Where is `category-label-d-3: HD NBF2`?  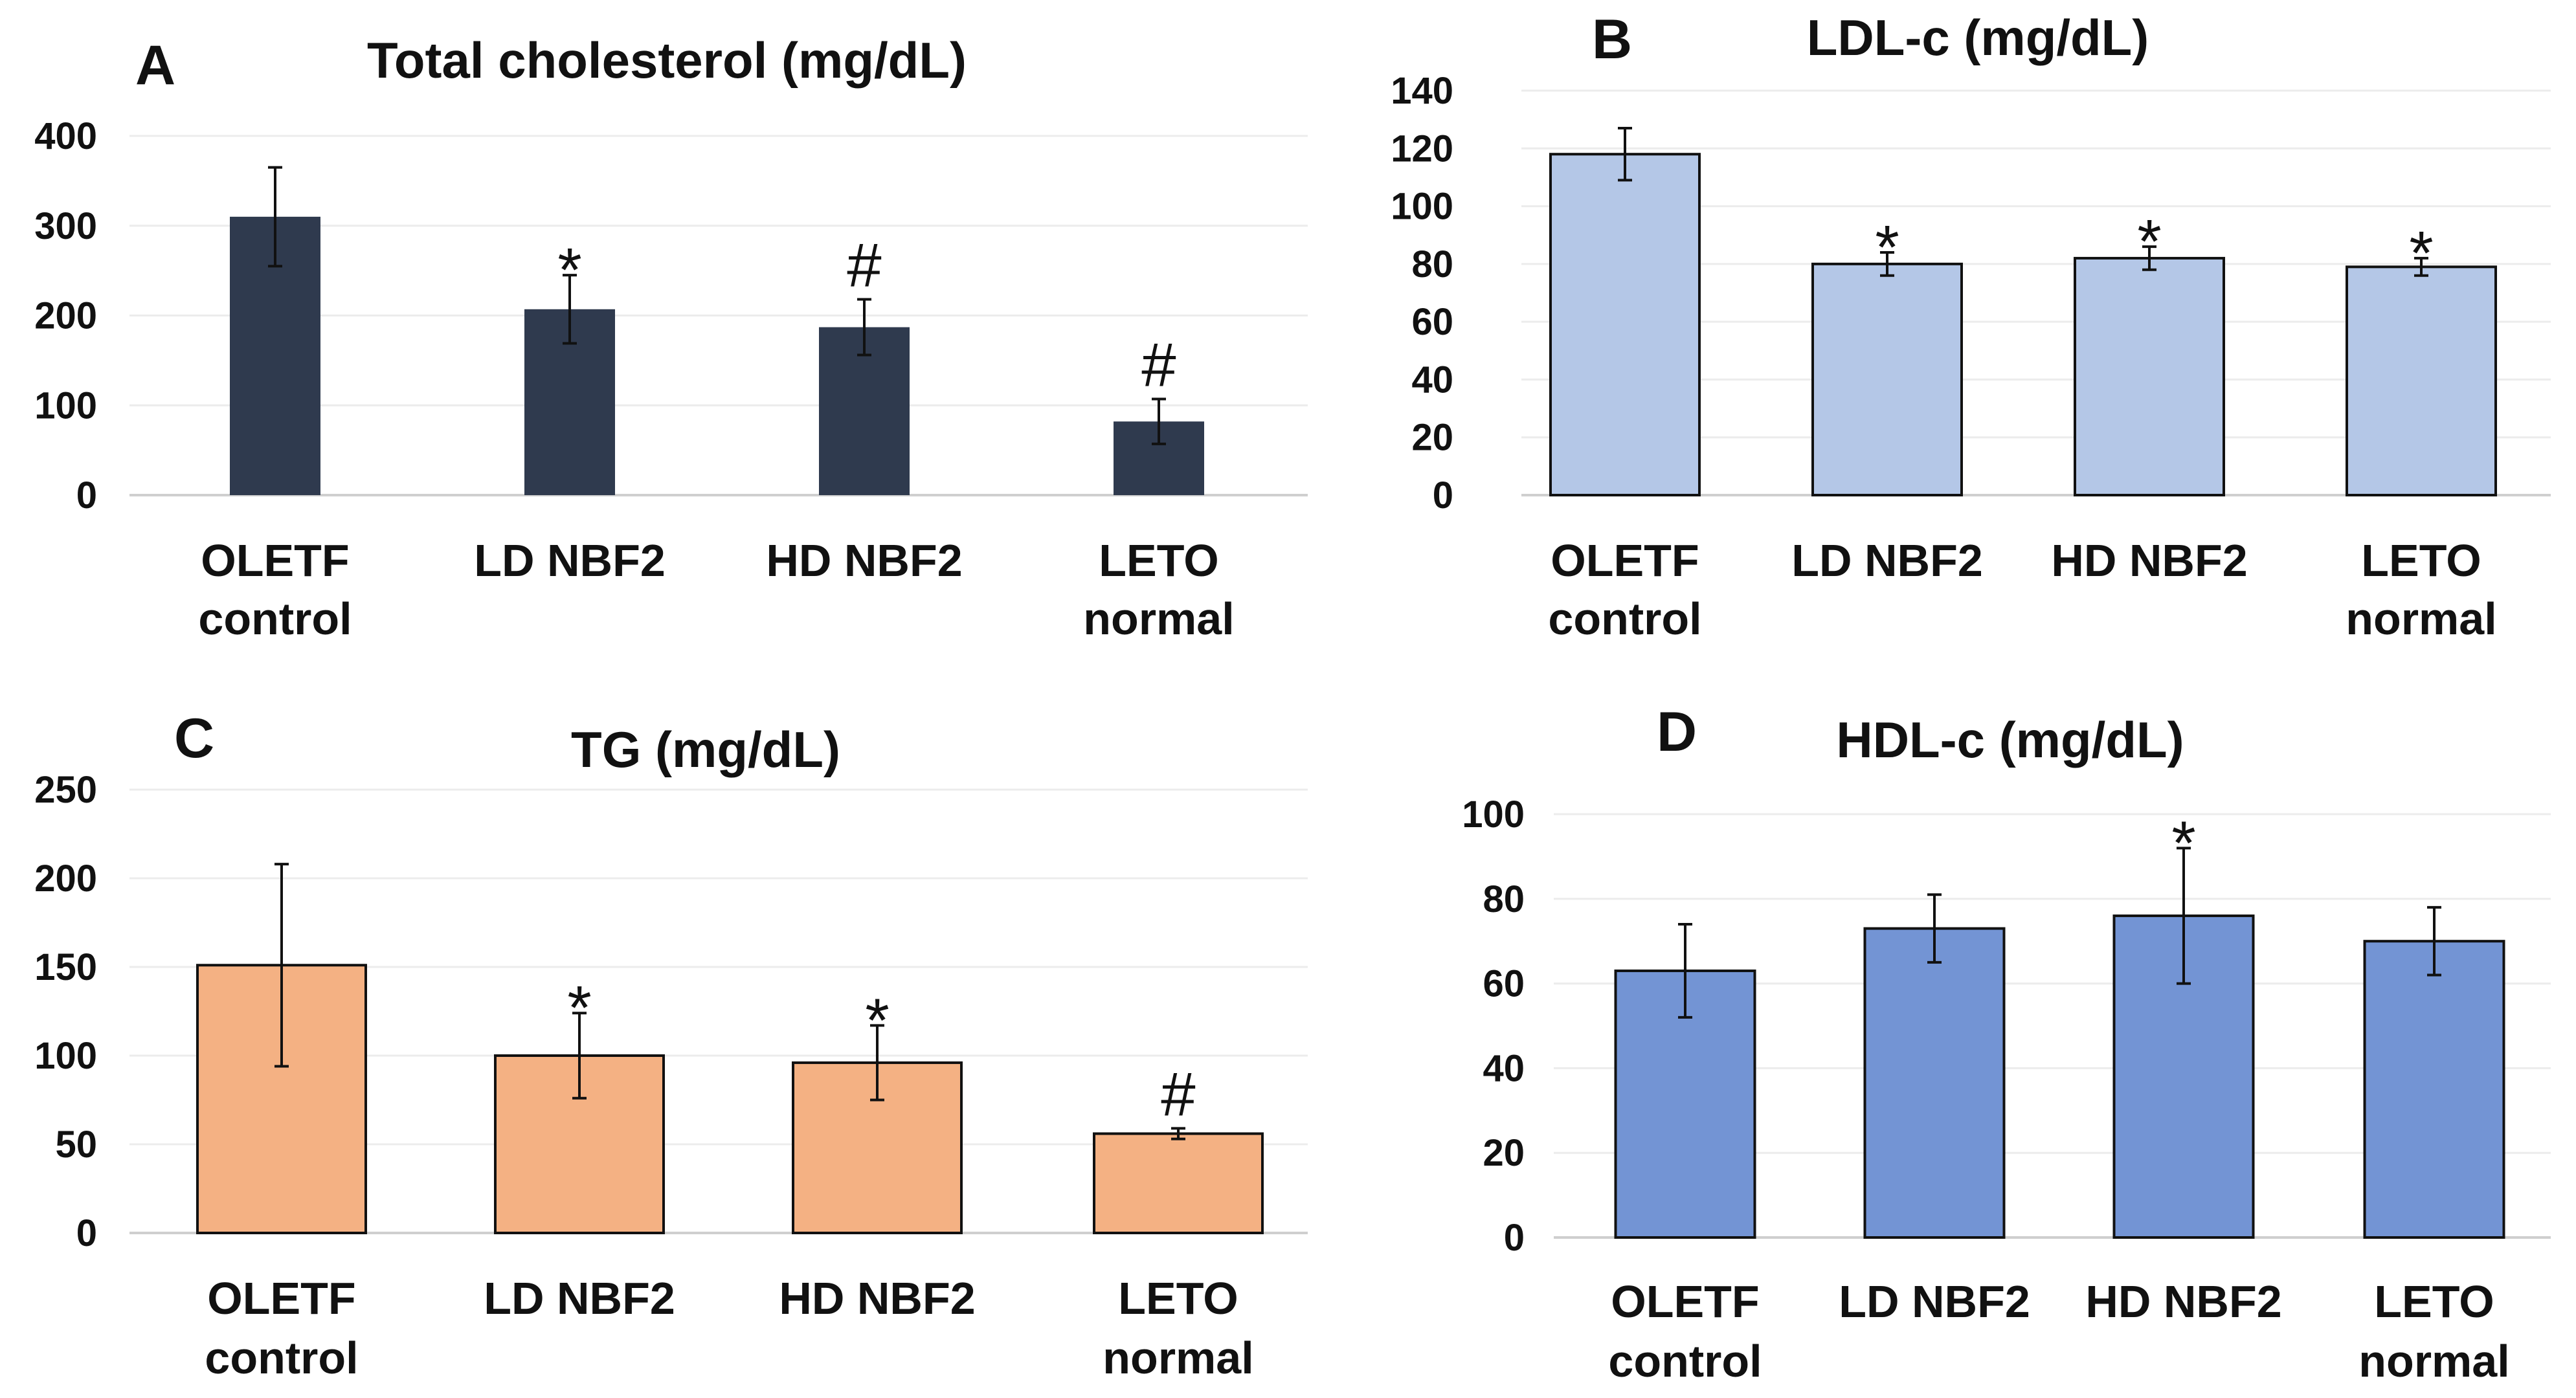
category-label-d-3: HD NBF2 is located at coordinates (2183, 1301).